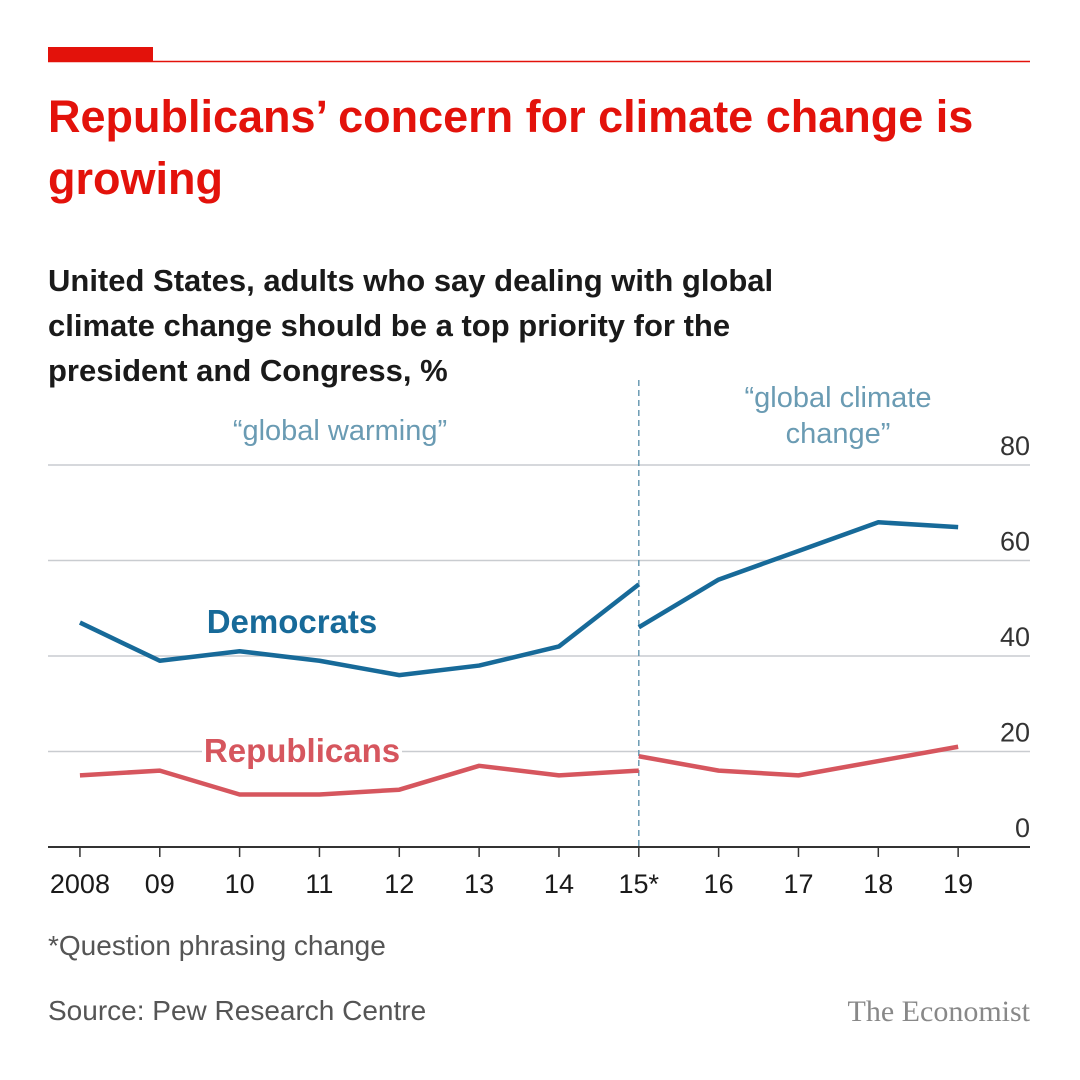 This screenshot has height=1080, width=1080. I want to click on x-tick-label: 18, so click(878, 884).